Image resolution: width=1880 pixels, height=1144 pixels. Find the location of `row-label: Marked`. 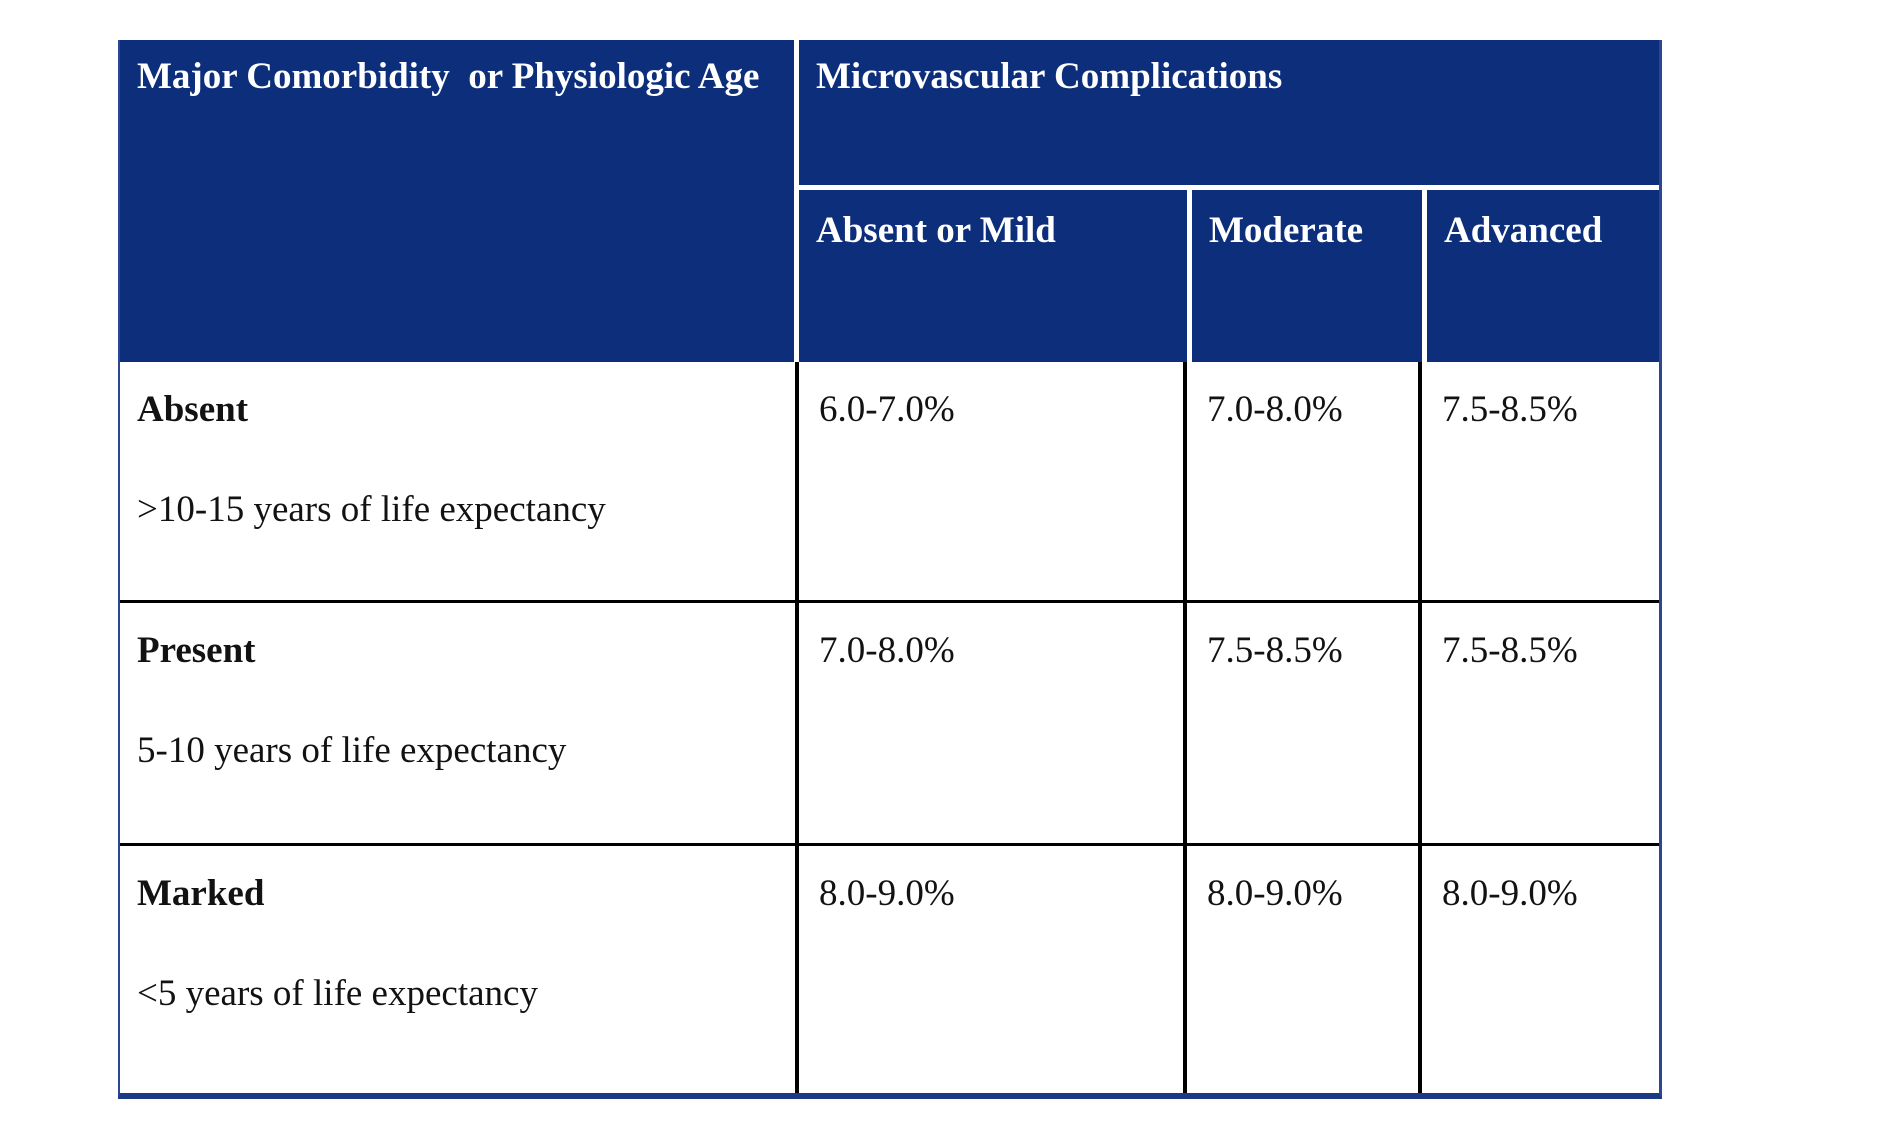

row-label: Marked is located at coordinates (201, 893).